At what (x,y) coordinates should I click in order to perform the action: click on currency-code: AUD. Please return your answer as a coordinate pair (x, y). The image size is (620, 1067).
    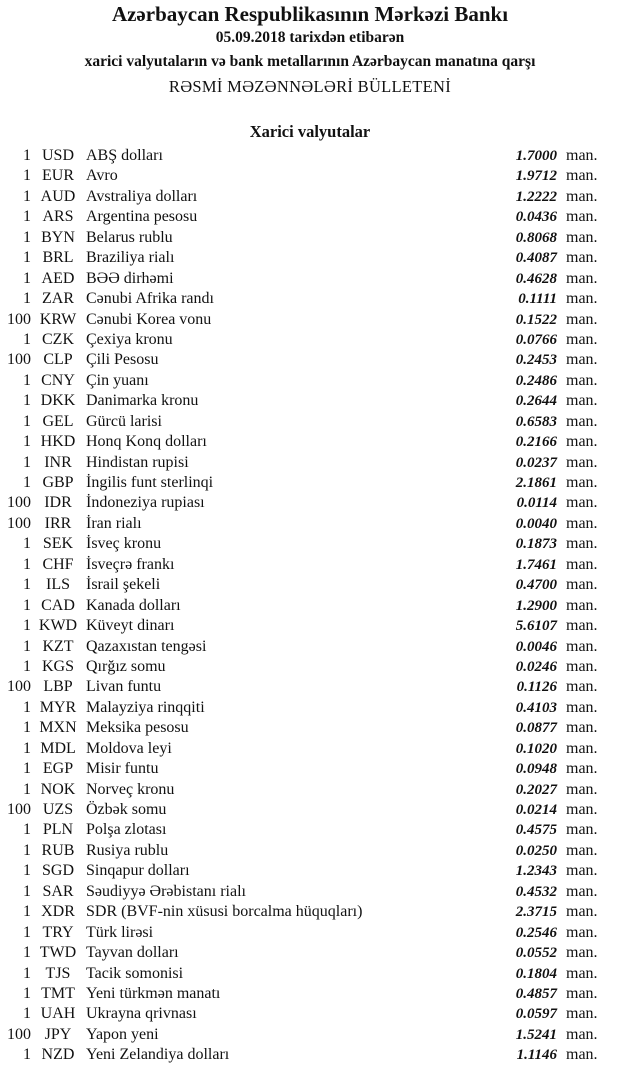
    Looking at the image, I should click on (58, 196).